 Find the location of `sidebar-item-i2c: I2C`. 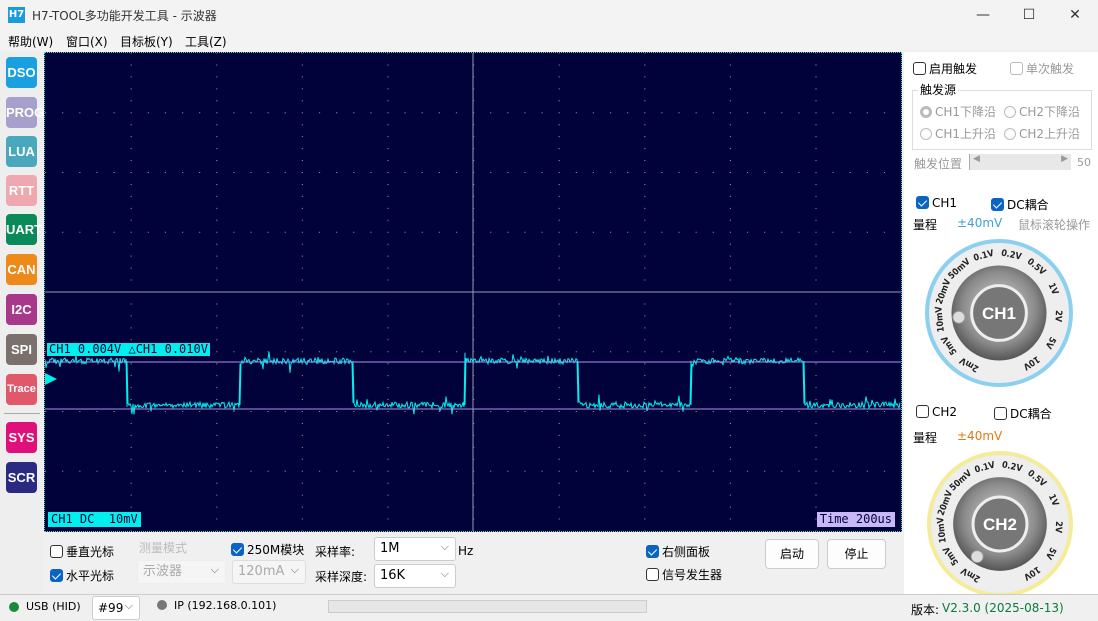

sidebar-item-i2c: I2C is located at coordinates (21, 309).